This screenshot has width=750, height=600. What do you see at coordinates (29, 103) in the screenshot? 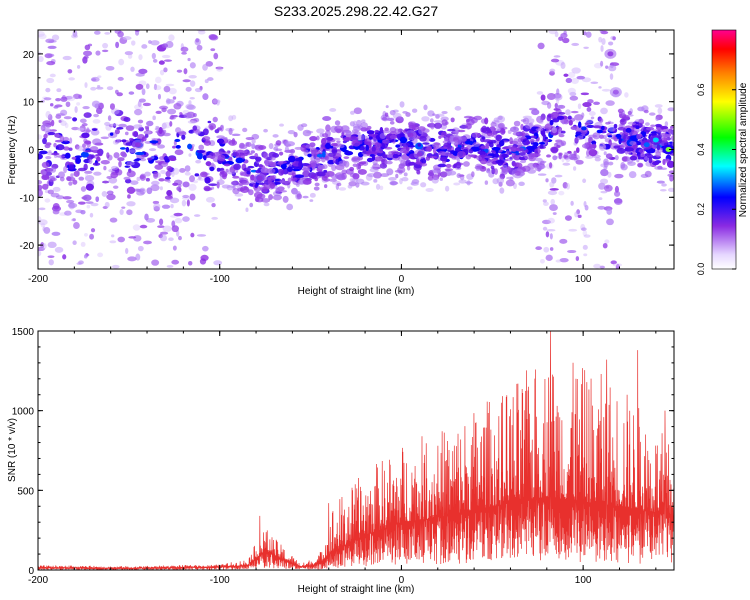
I see `y-tick-label: 10` at bounding box center [29, 103].